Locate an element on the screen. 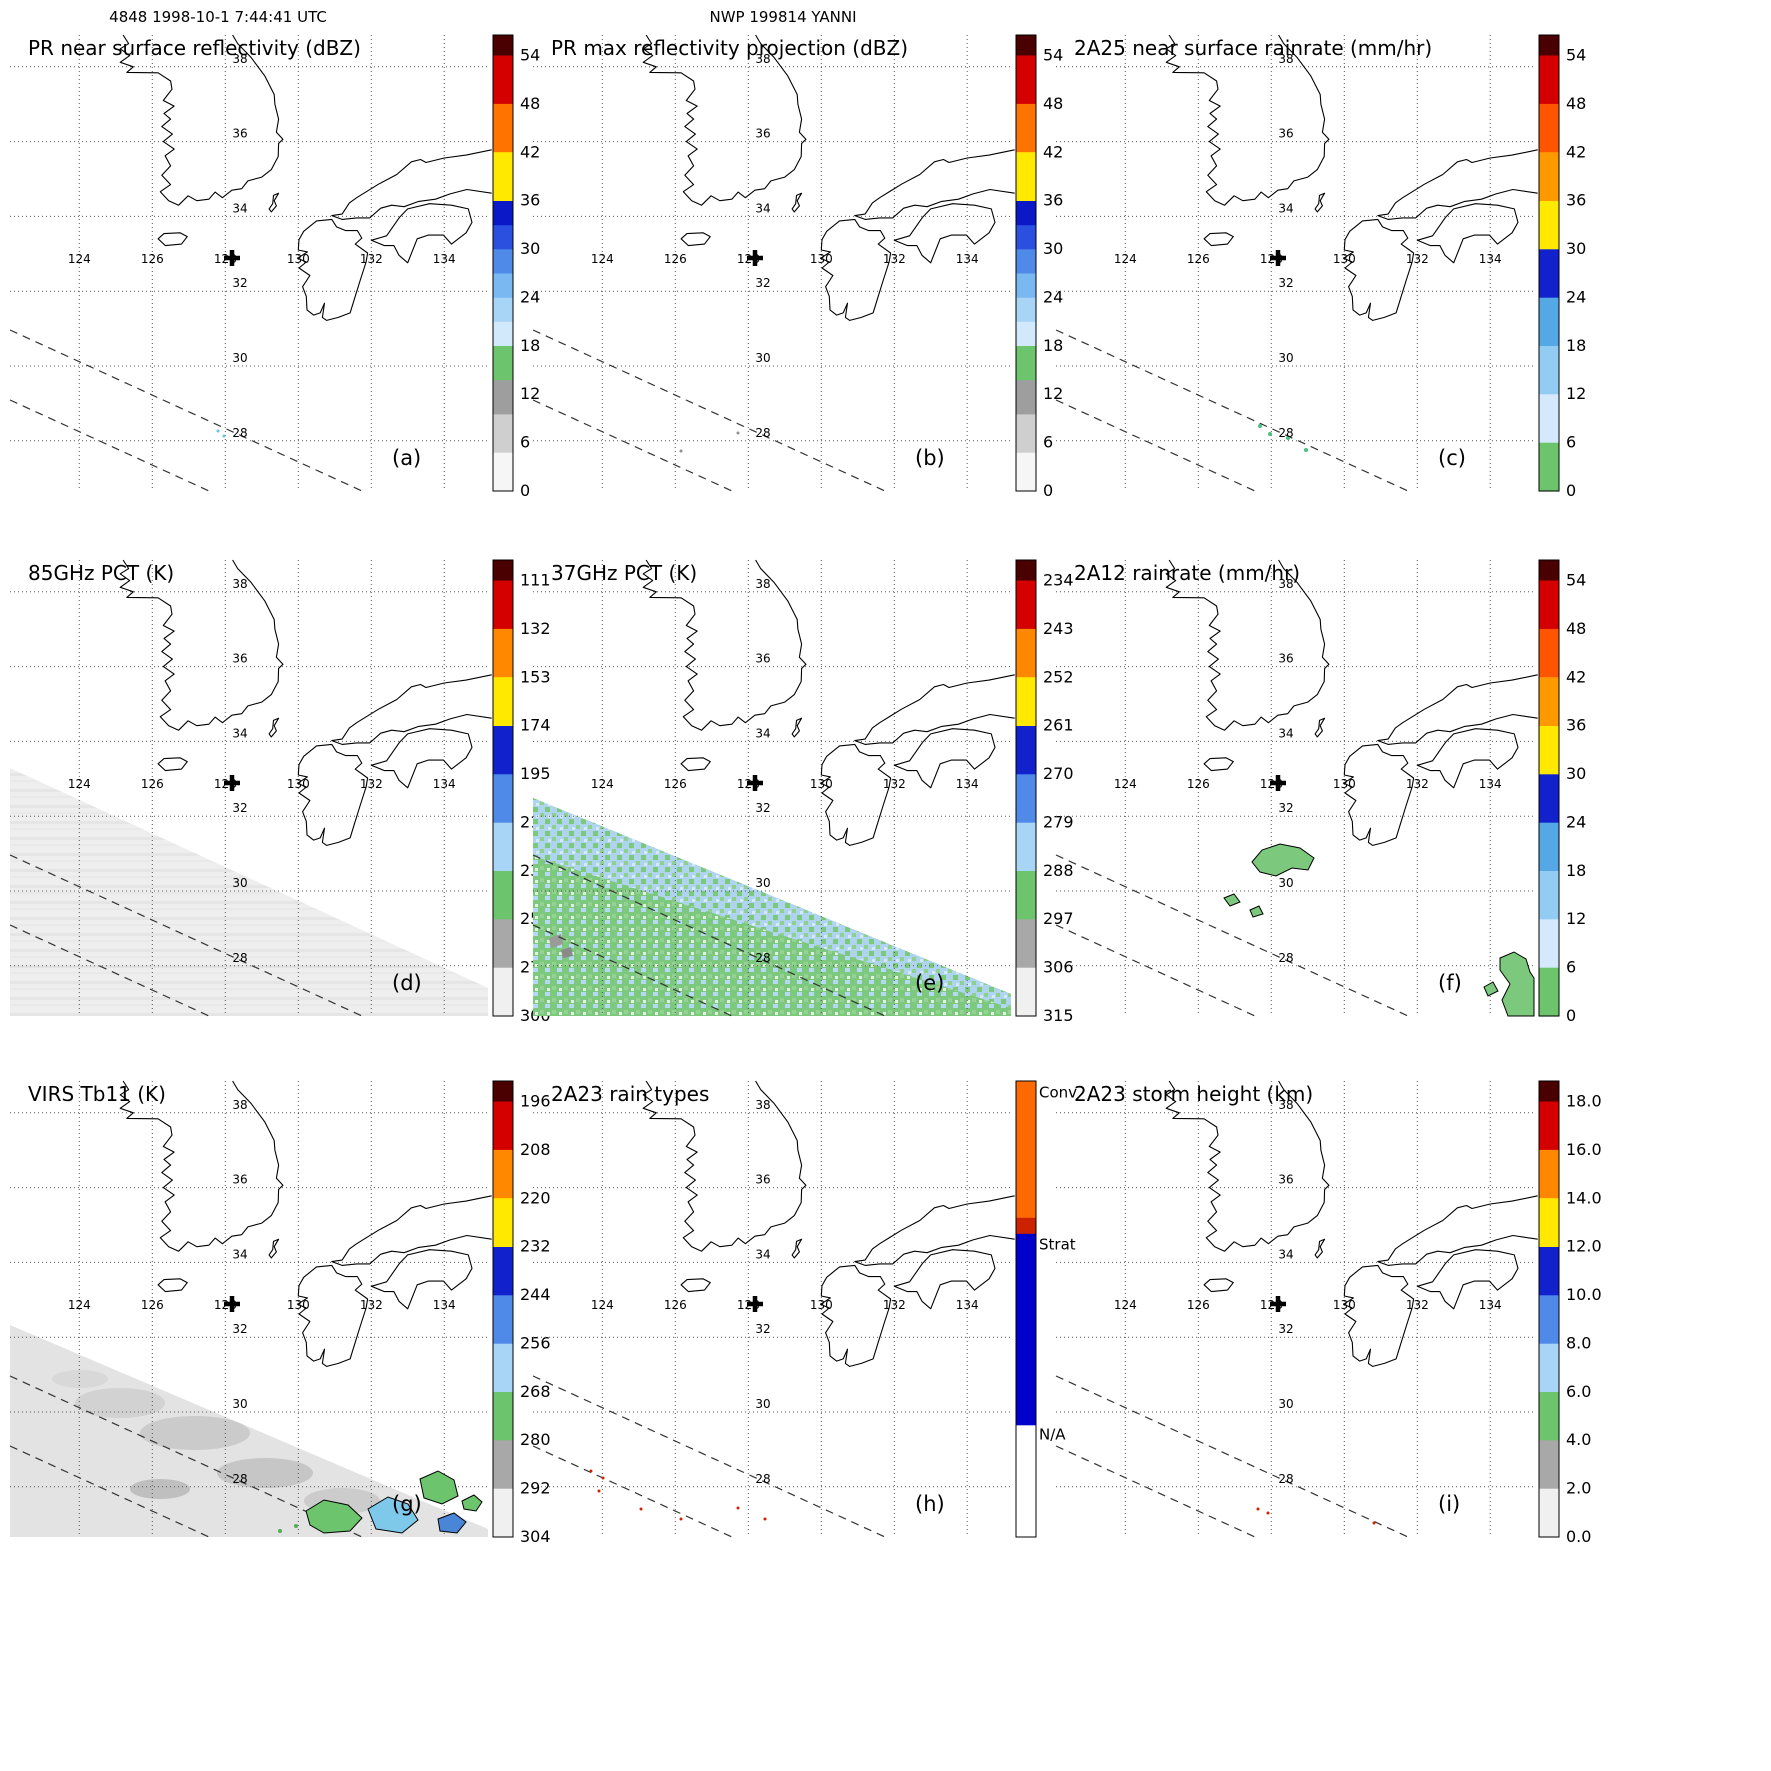  panel-title: 37GHz PCT (K) is located at coordinates (624, 573).